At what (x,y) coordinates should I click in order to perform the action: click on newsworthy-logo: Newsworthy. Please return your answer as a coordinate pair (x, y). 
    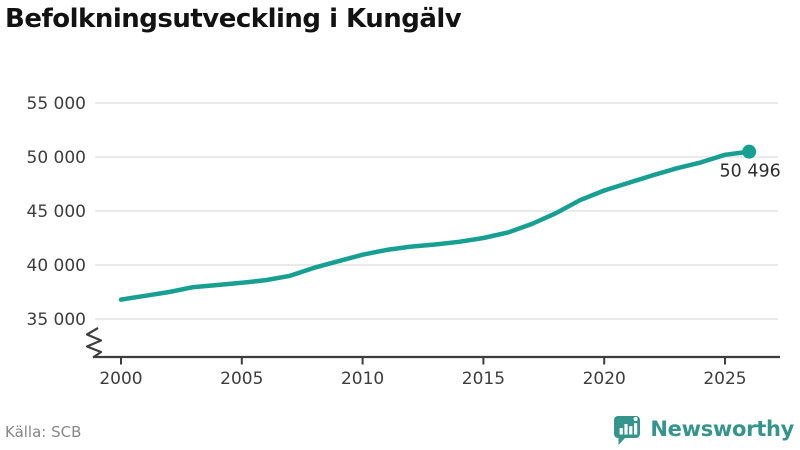
    Looking at the image, I should click on (702, 429).